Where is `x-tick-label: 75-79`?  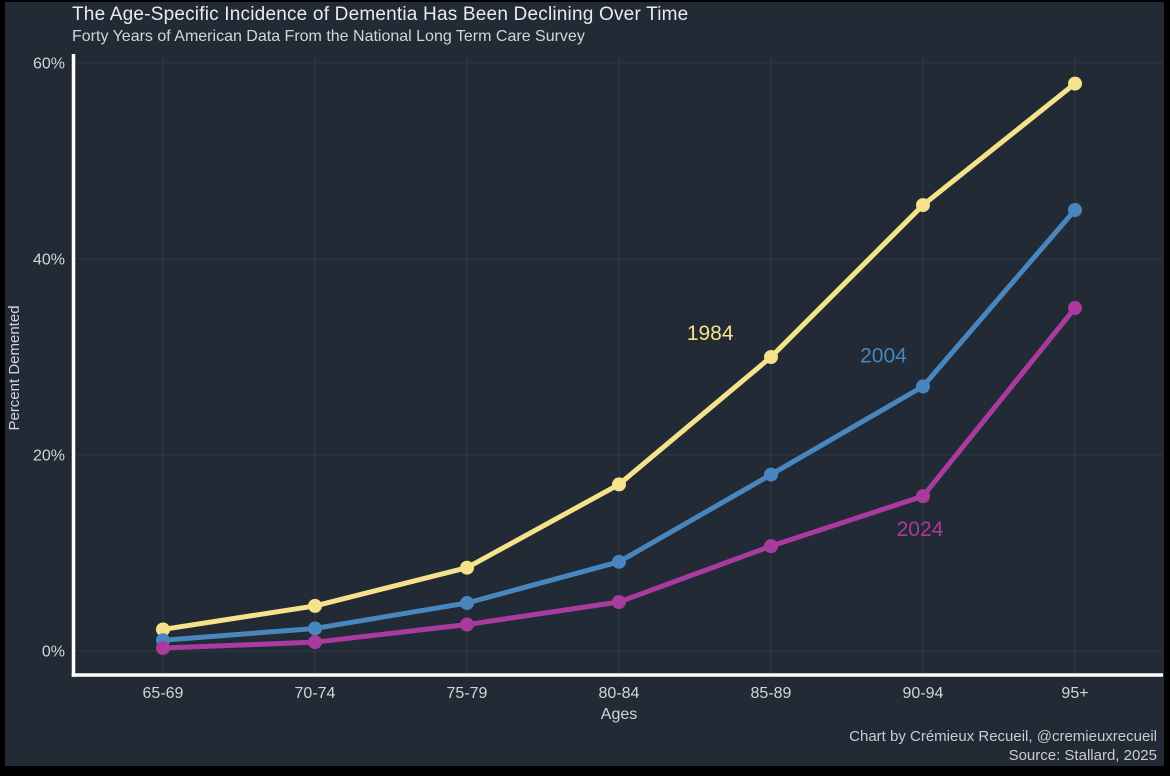
x-tick-label: 75-79 is located at coordinates (467, 693).